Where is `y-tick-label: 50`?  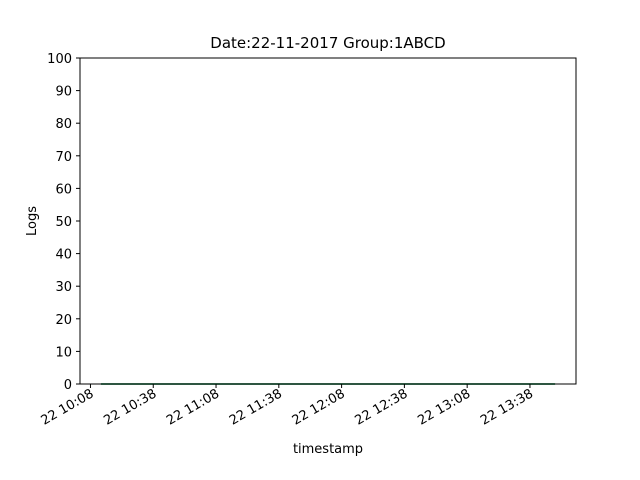
y-tick-label: 50 is located at coordinates (63, 222).